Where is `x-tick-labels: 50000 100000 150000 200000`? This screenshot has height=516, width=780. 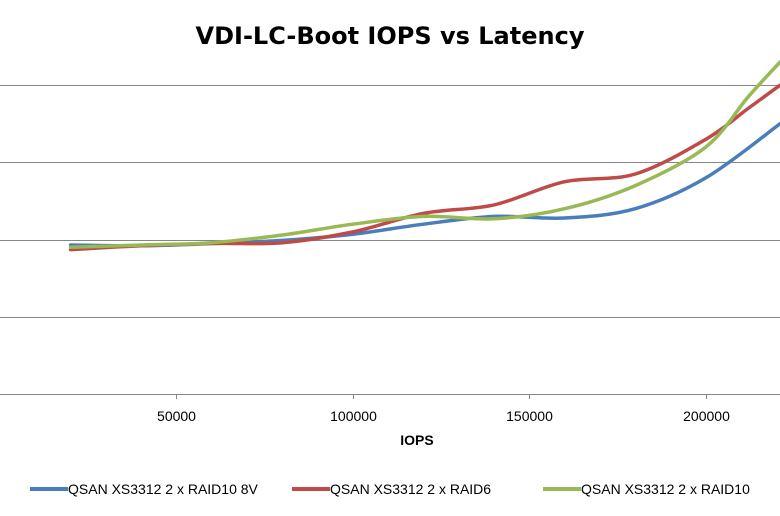 x-tick-labels: 50000 100000 150000 200000 is located at coordinates (443, 409).